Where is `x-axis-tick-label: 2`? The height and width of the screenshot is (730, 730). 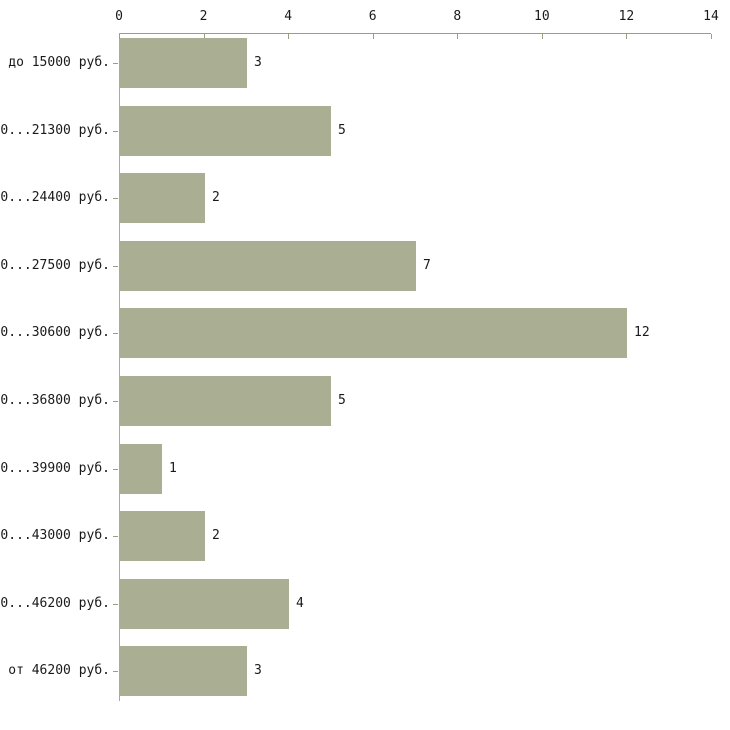 x-axis-tick-label: 2 is located at coordinates (203, 16).